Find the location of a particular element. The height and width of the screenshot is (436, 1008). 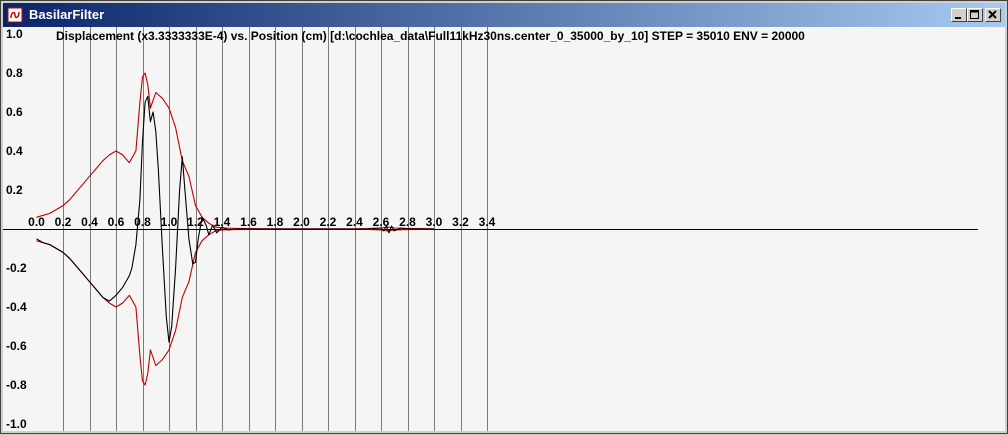

y-tick-label: -0.6 is located at coordinates (16, 346).